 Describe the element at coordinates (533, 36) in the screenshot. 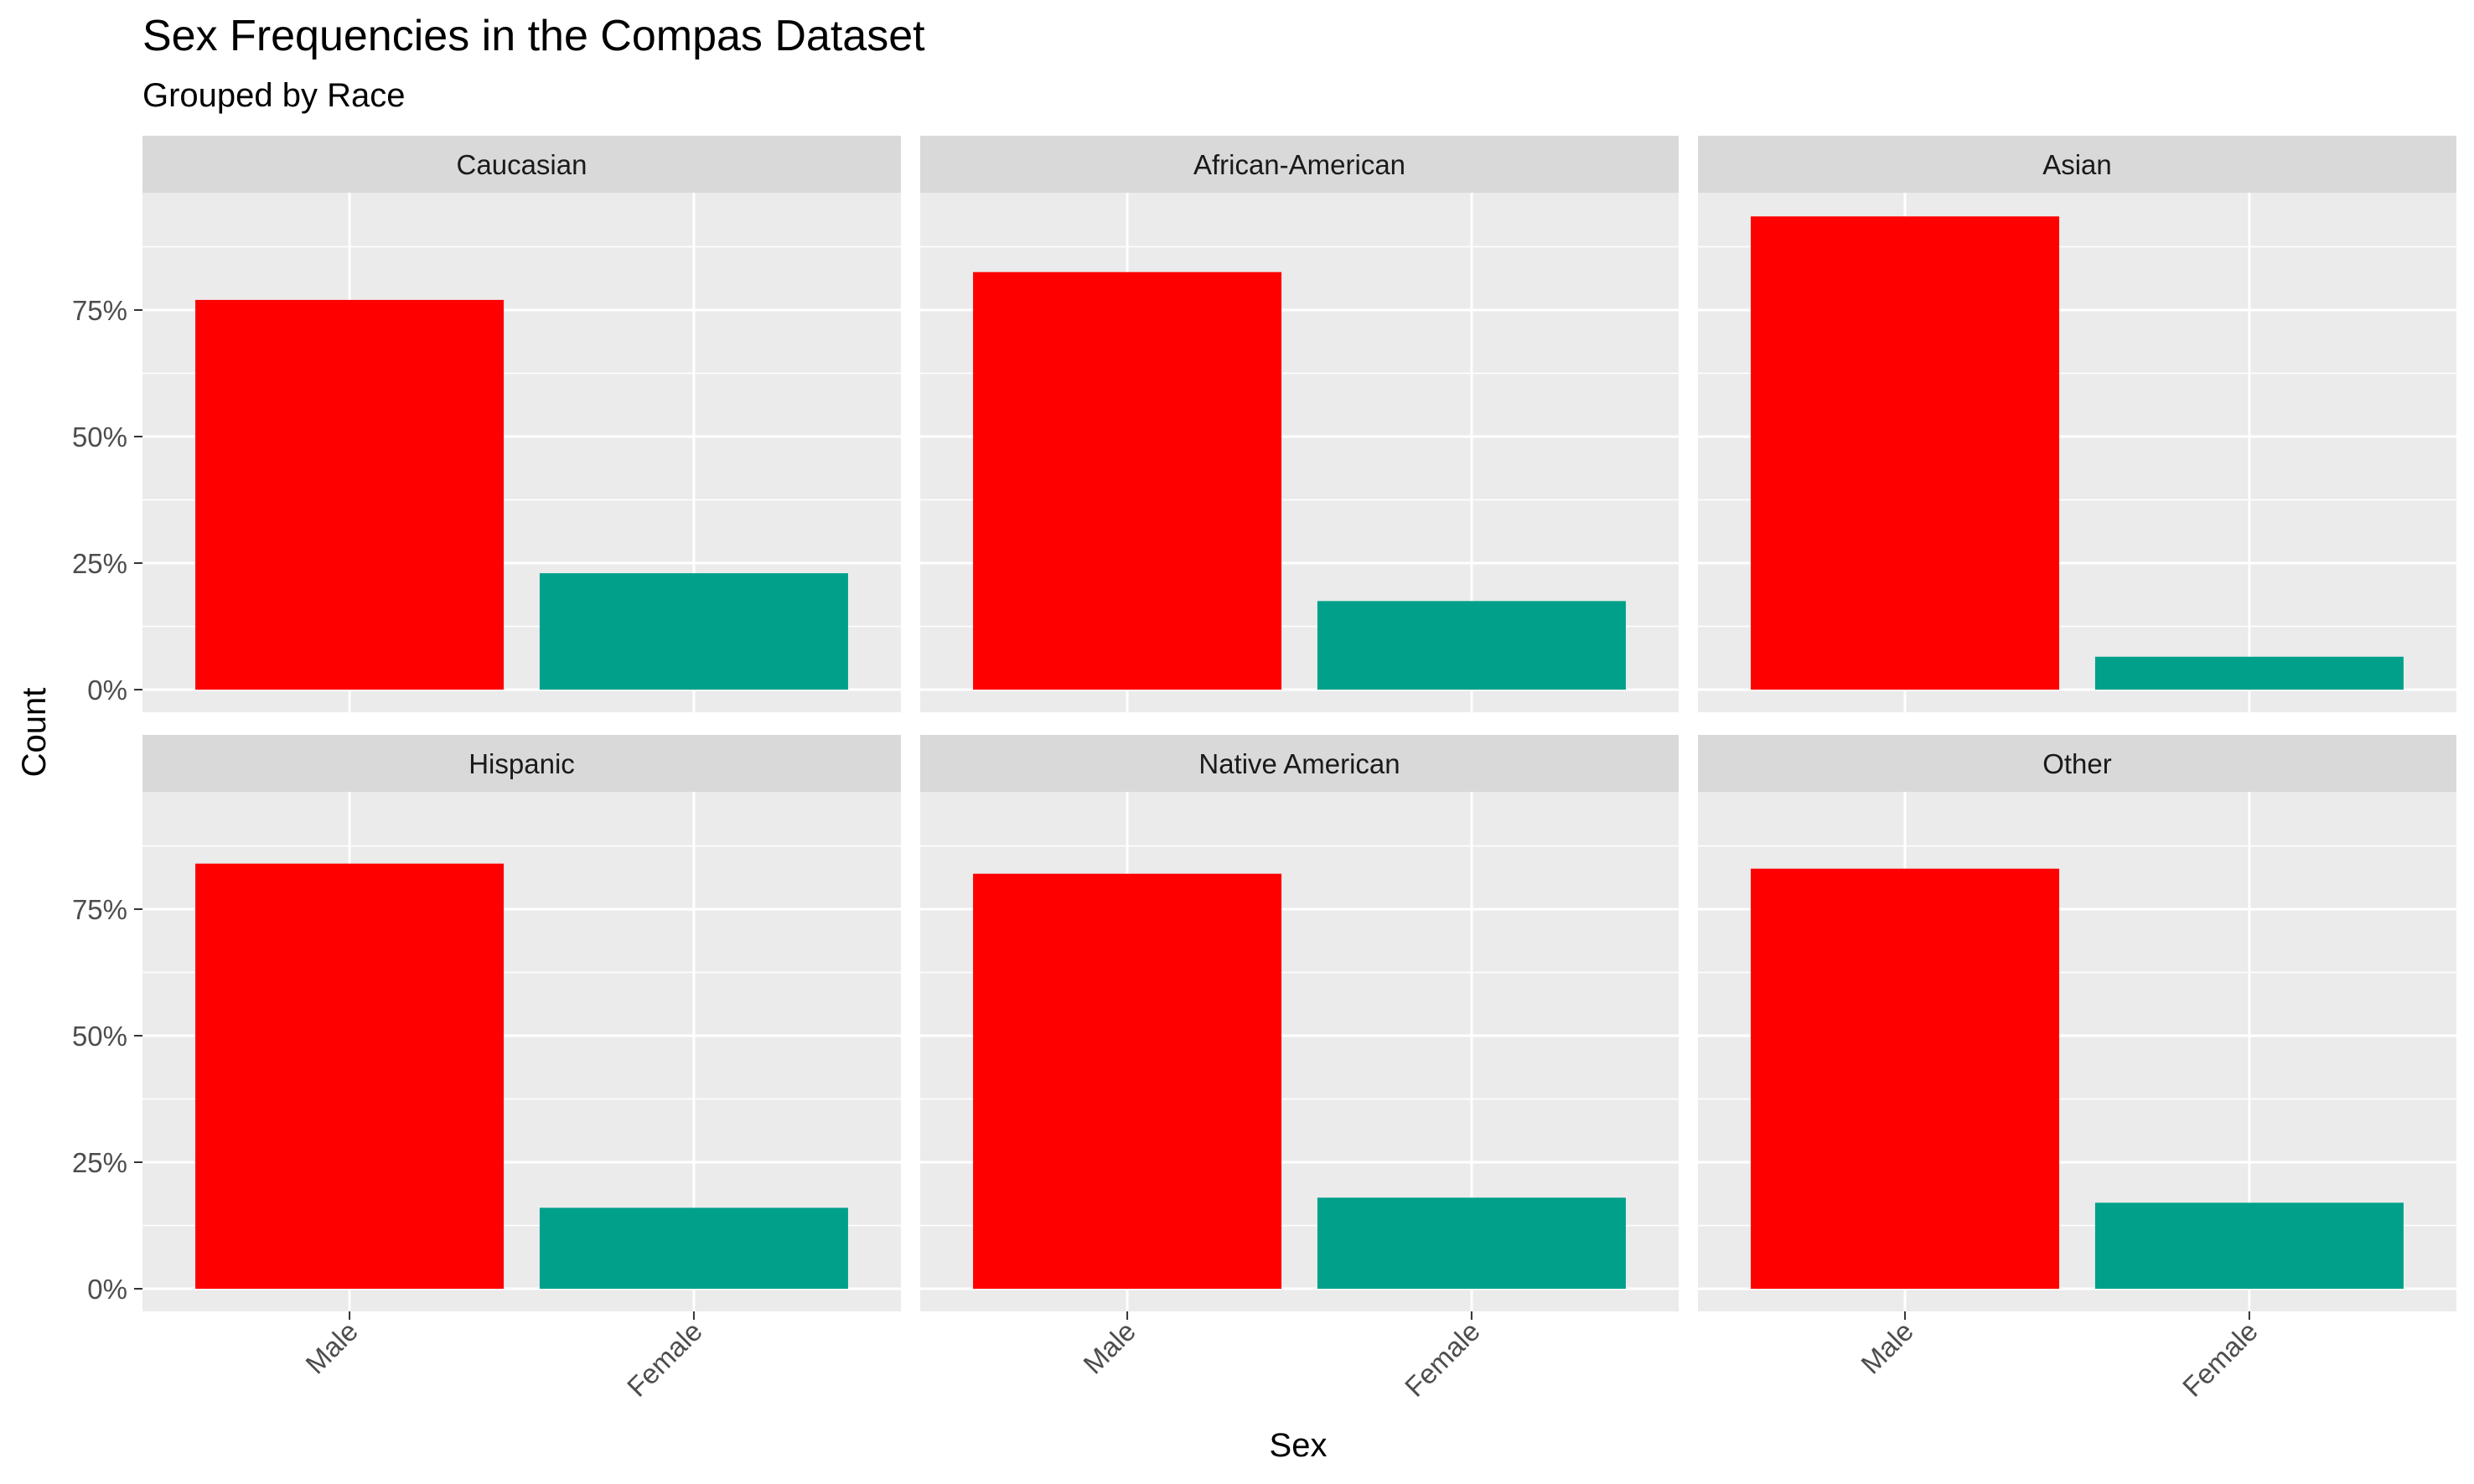

I see `chart-title: Sex Frequencies in the Compas Dataset` at that location.